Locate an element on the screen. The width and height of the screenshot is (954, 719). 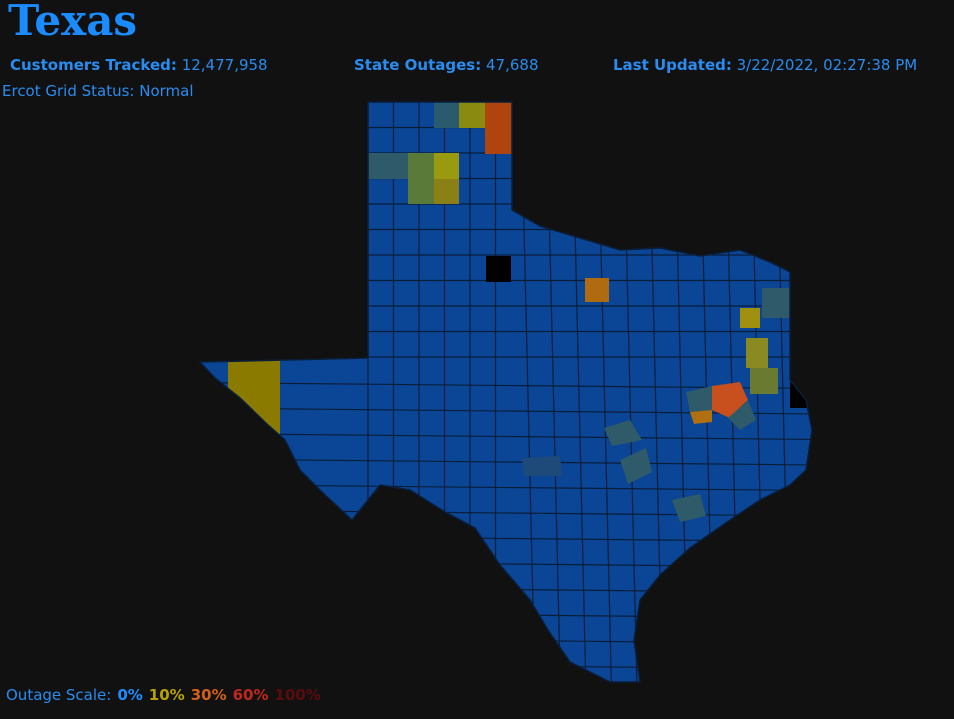
grid-status: Ercot Grid Status: Normal is located at coordinates (98, 91).